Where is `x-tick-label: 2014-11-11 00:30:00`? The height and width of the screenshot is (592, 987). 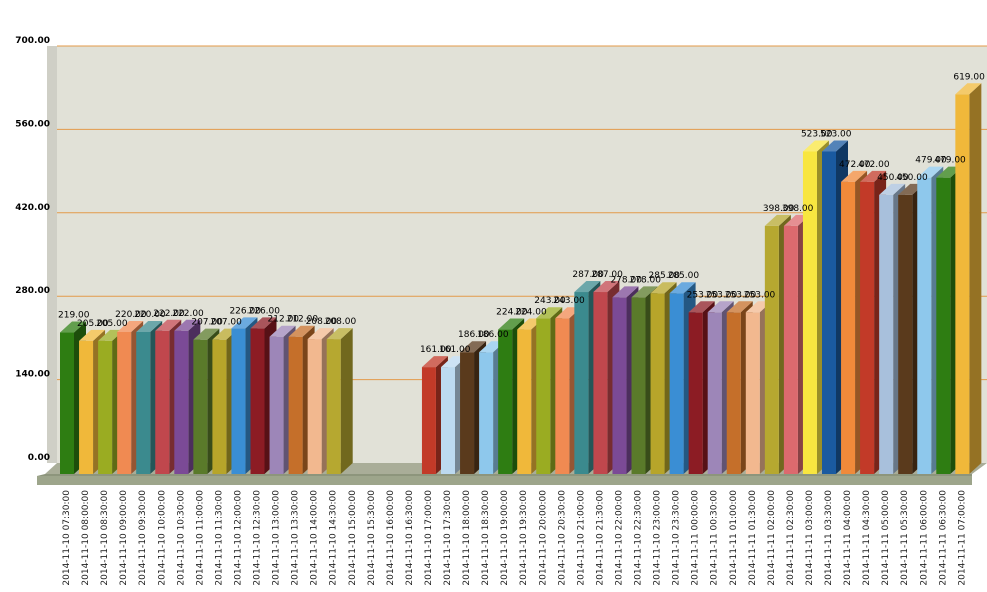
x-tick-label: 2014-11-11 00:30:00 is located at coordinates (715, 538).